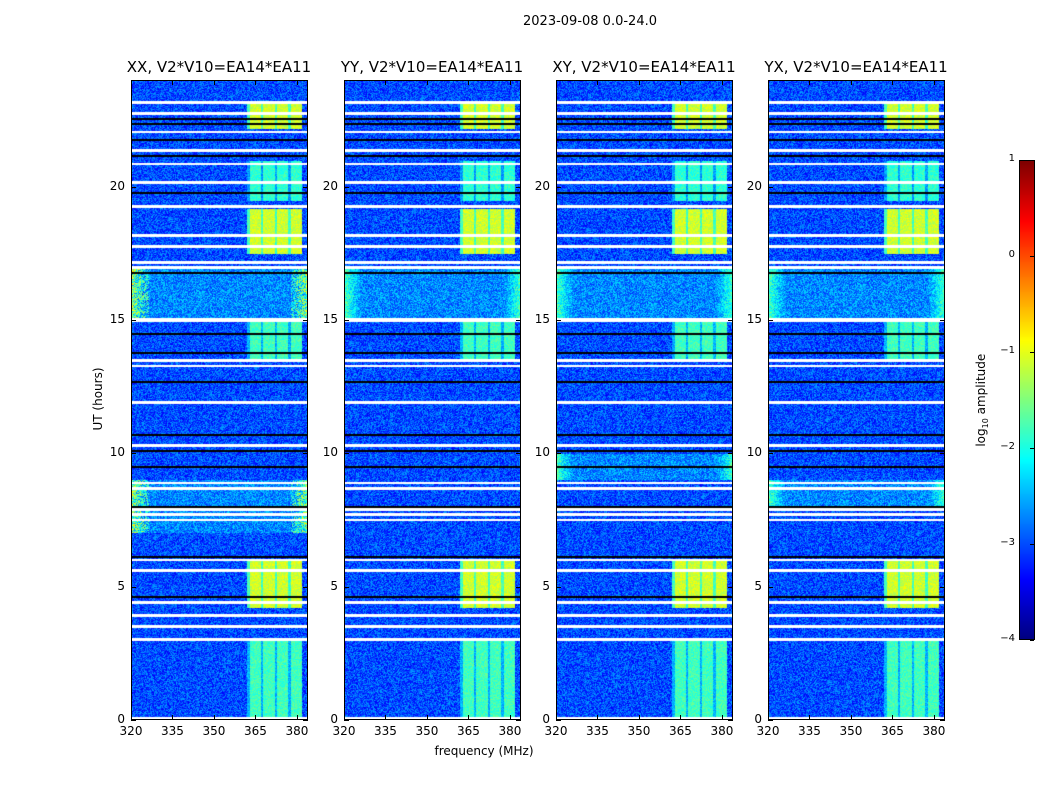 This screenshot has height=800, width=1050. Describe the element at coordinates (1007, 446) in the screenshot. I see `colorbar-tick-label: −2` at that location.